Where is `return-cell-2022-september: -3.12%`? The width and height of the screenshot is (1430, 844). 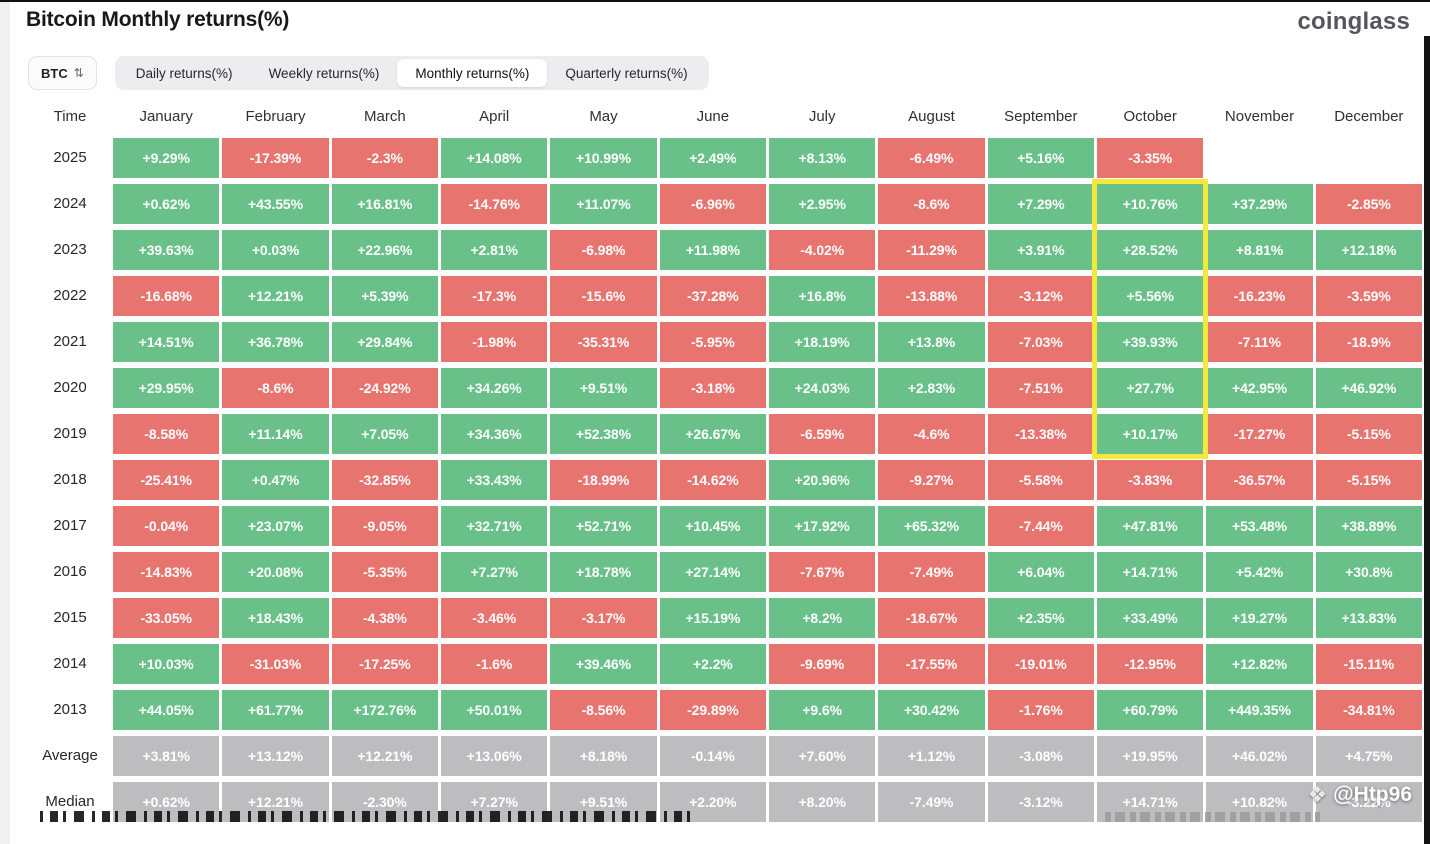
return-cell-2022-september: -3.12% is located at coordinates (1040, 296).